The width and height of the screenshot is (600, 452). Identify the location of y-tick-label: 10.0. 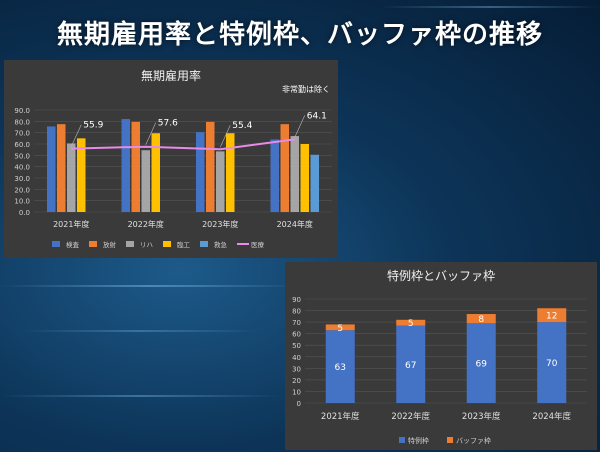
(22, 202).